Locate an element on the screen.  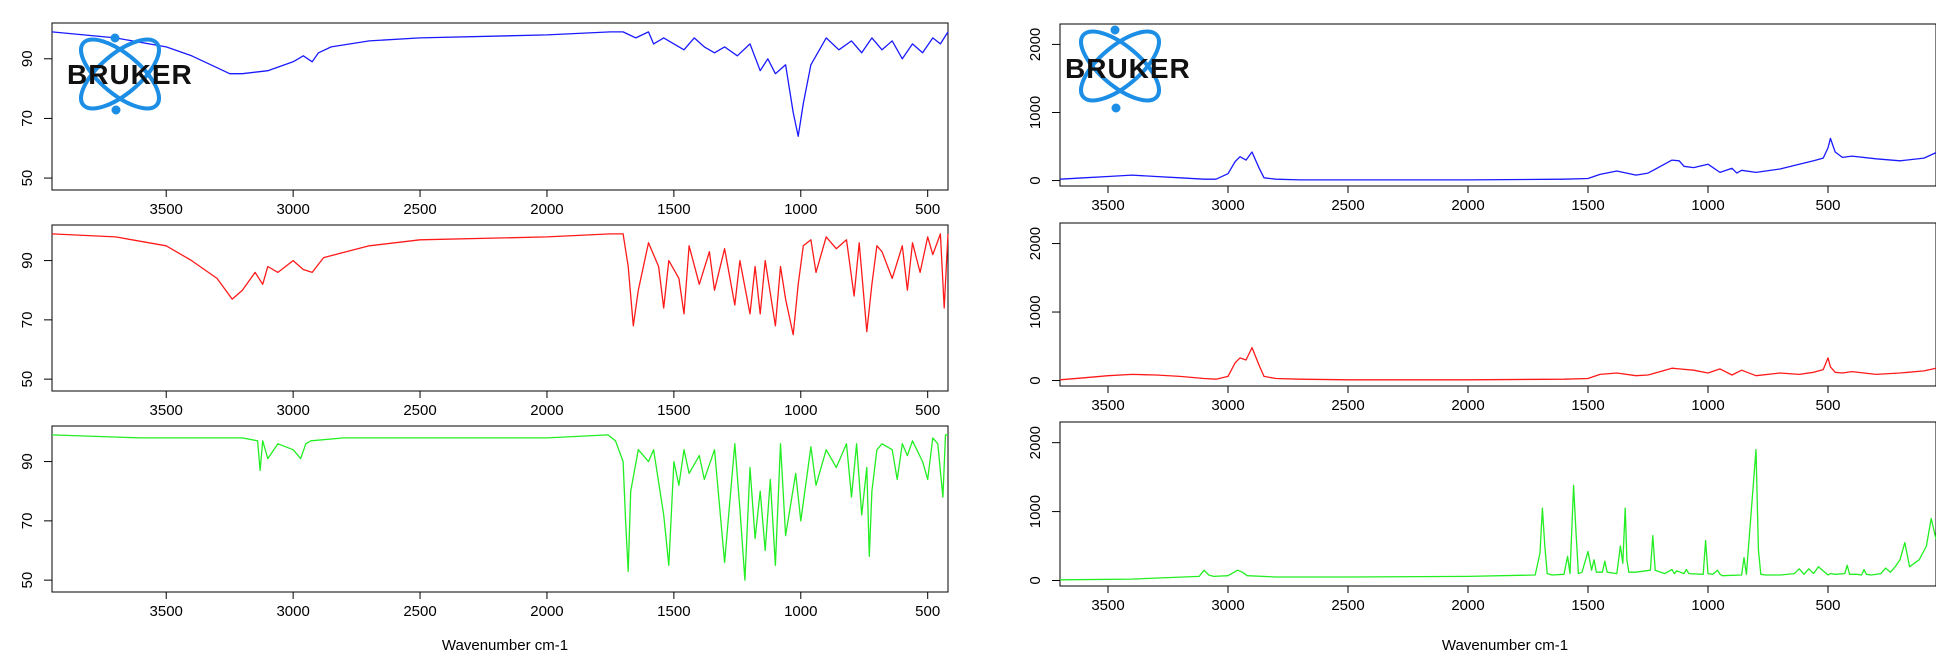
bruker-logo-left: BRUKER is located at coordinates (130, 74).